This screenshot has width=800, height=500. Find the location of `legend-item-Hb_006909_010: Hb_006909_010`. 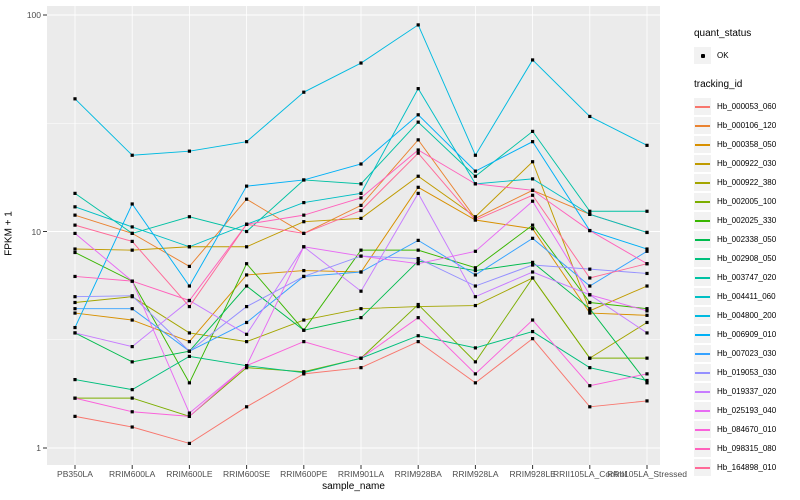

legend-item-Hb_006909_010: Hb_006909_010 is located at coordinates (735, 334).